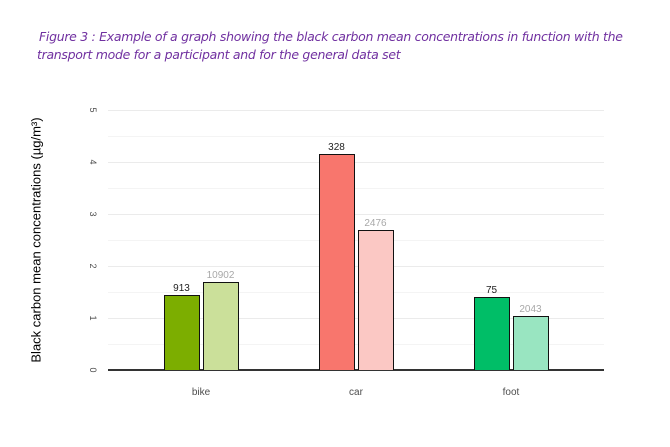 Image resolution: width=670 pixels, height=447 pixels. I want to click on x-axis-line, so click(356, 370).